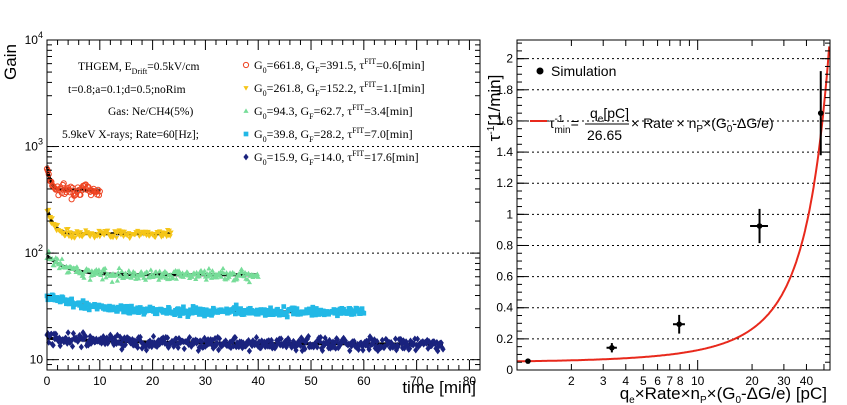  I want to click on right-x-tick-label: 10, so click(698, 381).